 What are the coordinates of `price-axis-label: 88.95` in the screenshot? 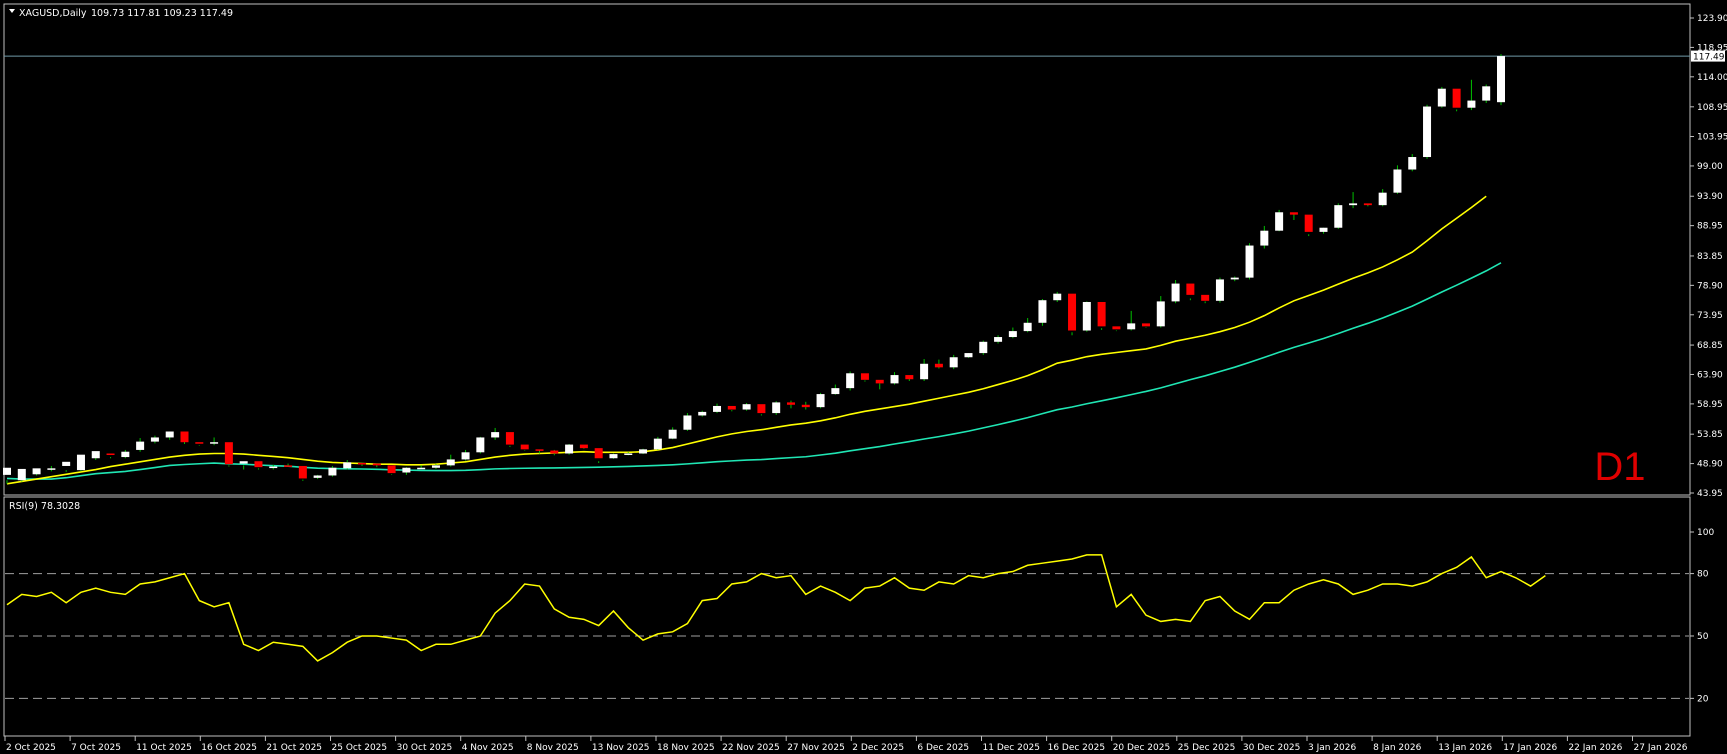 It's located at (1710, 227).